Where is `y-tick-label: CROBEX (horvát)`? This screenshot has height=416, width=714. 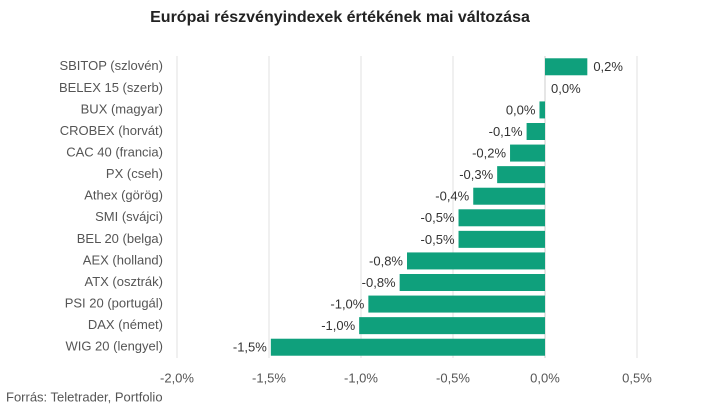
y-tick-label: CROBEX (horvát) is located at coordinates (111, 130).